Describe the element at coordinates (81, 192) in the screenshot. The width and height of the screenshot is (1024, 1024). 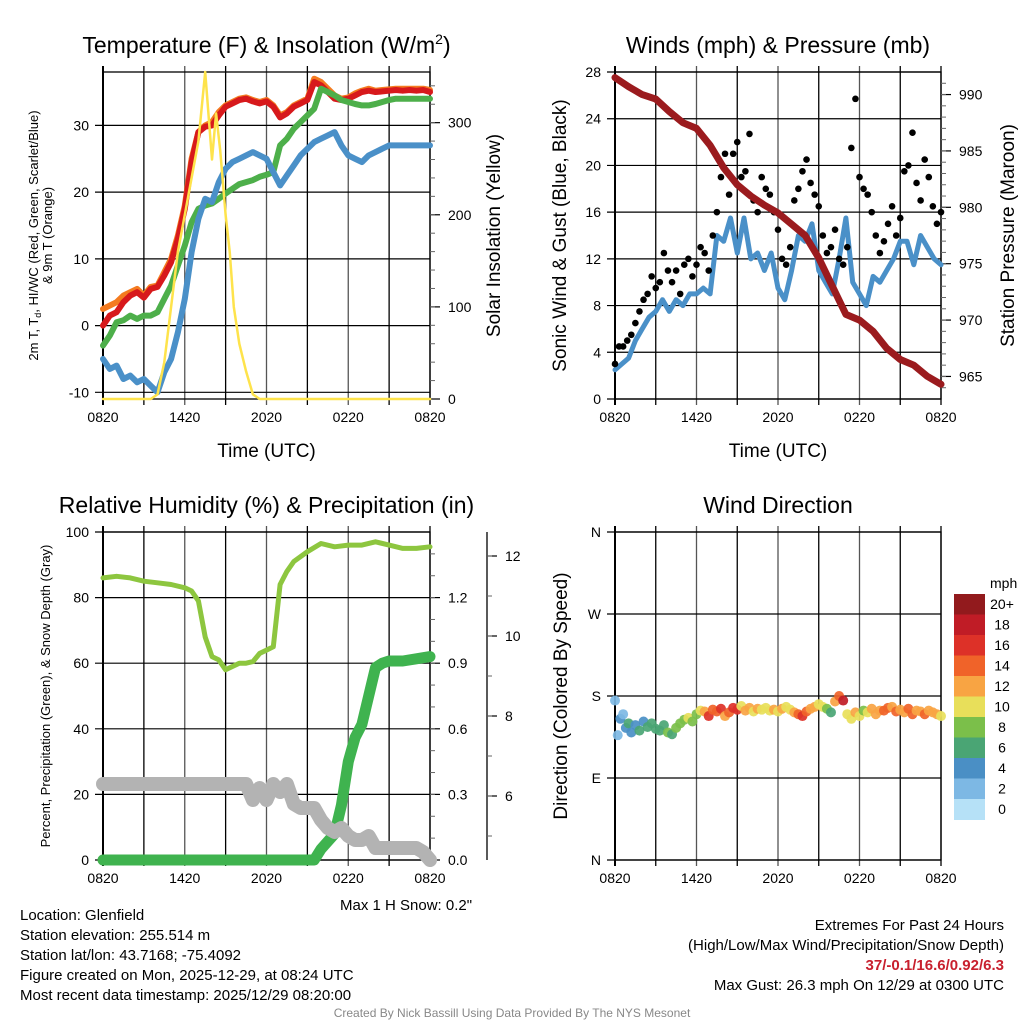
I see `temp-y-tick-label: 20` at that location.